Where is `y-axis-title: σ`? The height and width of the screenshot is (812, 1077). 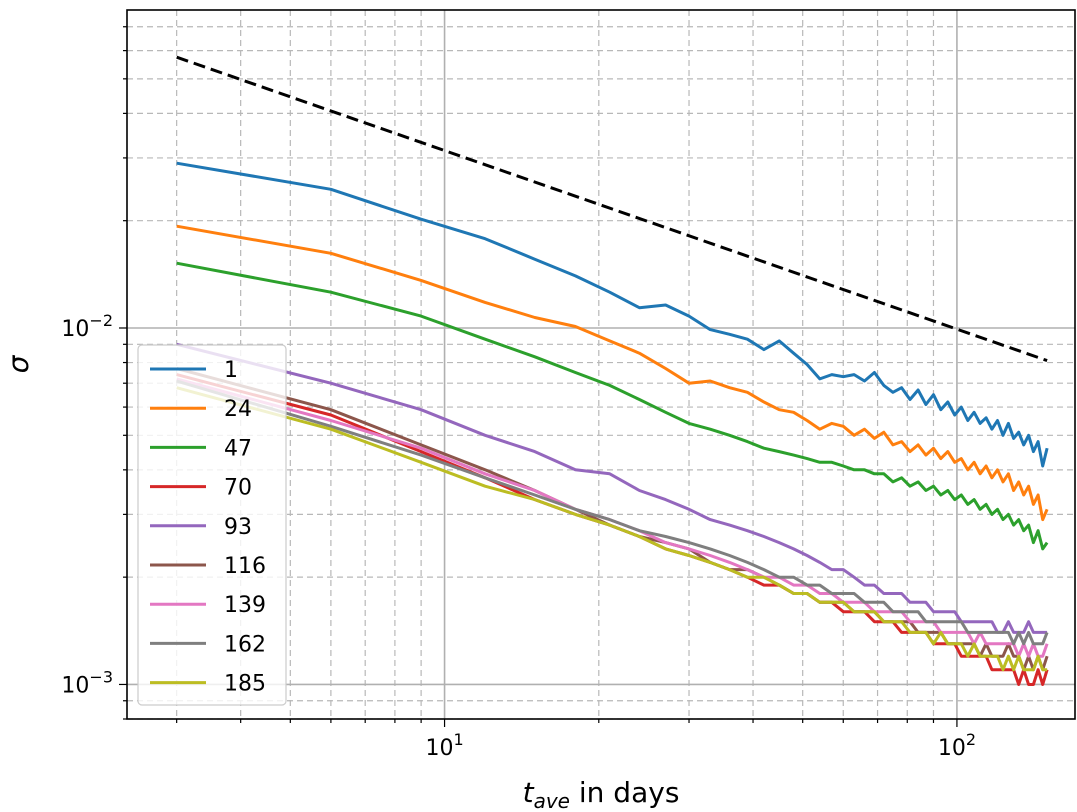
y-axis-title: σ is located at coordinates (18, 363).